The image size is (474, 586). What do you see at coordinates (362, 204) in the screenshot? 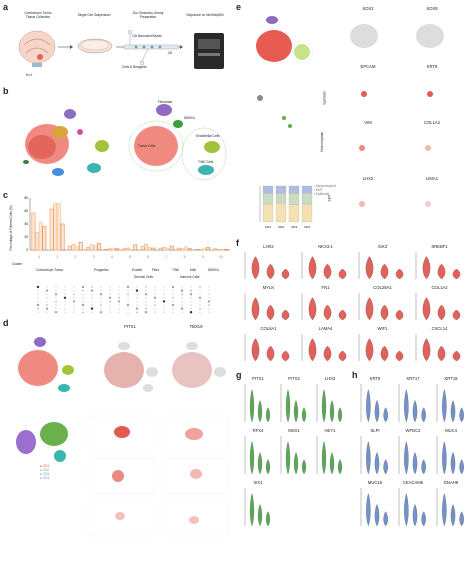
I see `feature-plot-lhx2-e` at bounding box center [362, 204].